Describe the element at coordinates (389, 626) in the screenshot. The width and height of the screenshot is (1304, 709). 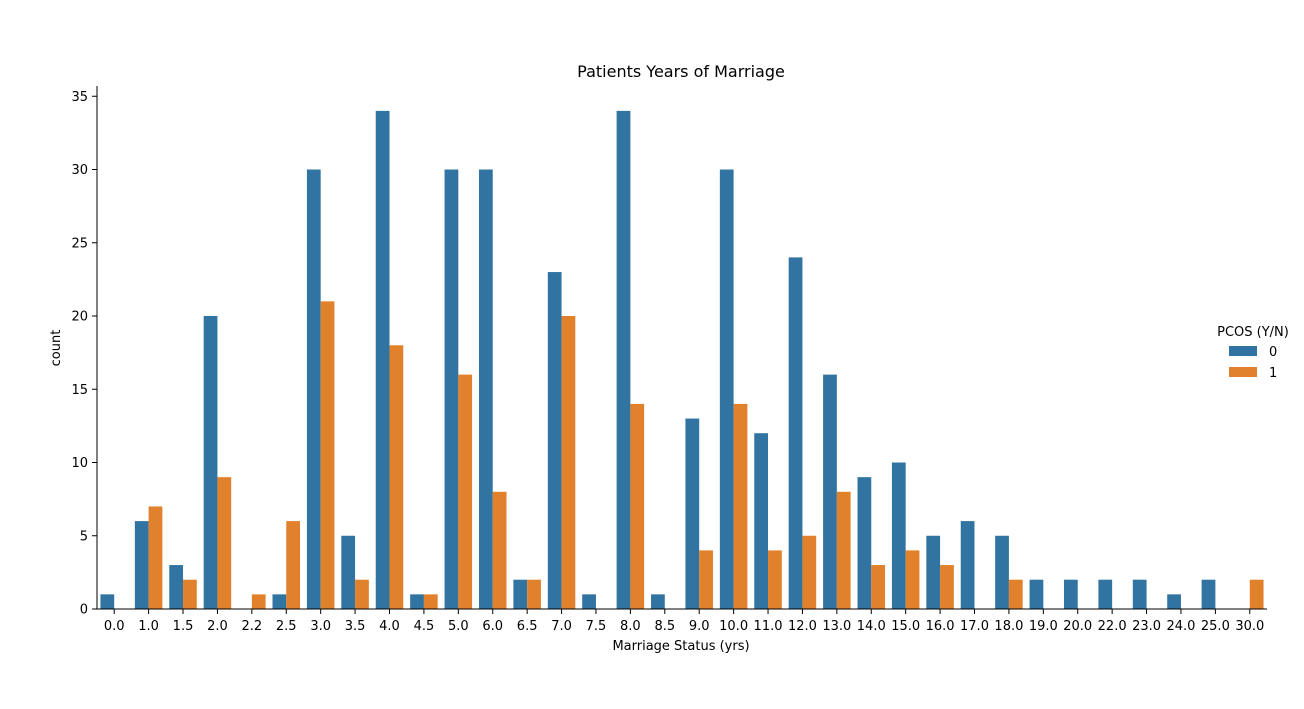
I see `x-tick-label: 4.0` at that location.